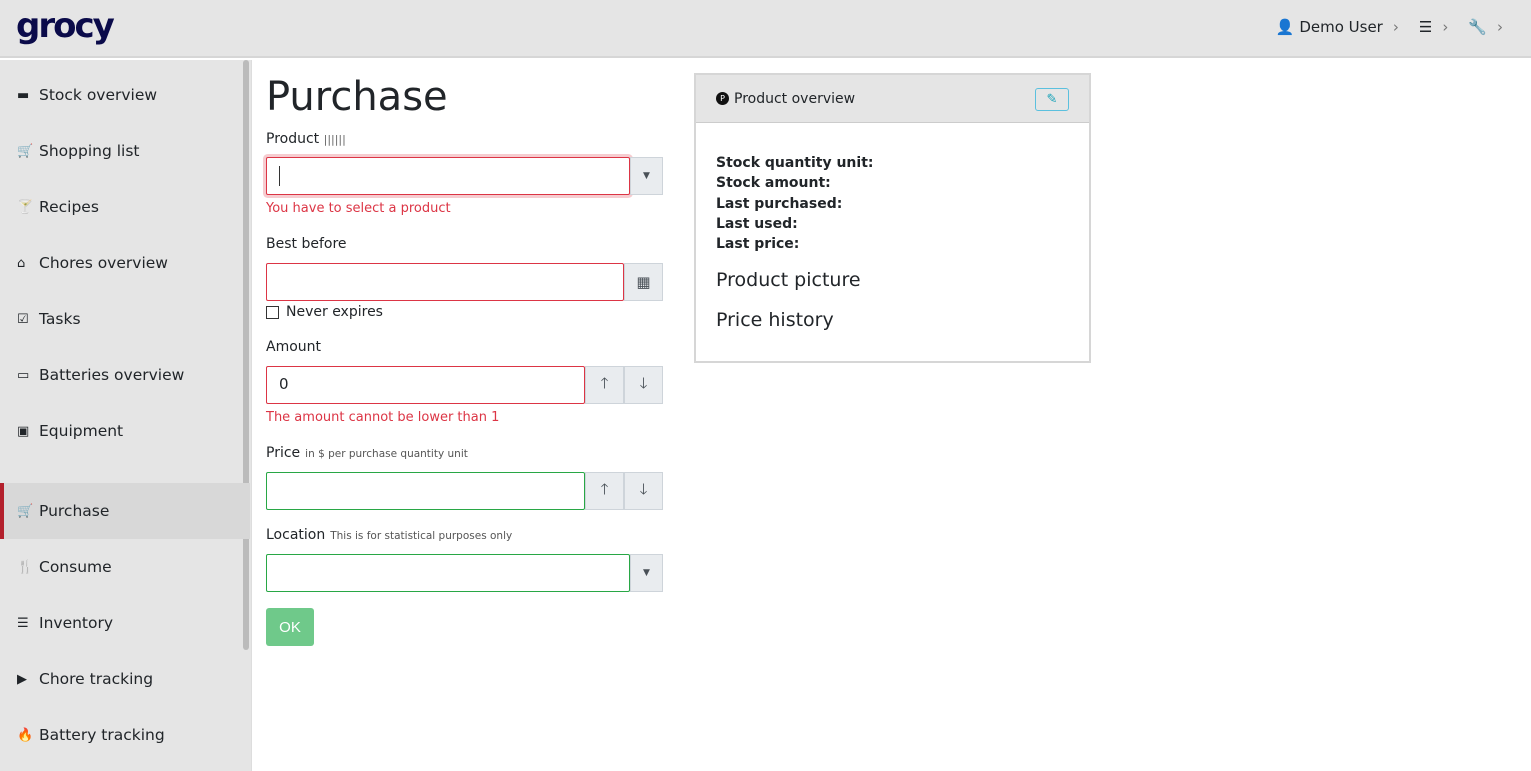 This screenshot has height=771, width=1531. What do you see at coordinates (112, 375) in the screenshot?
I see `sidebar-item-label: Batteries overview` at bounding box center [112, 375].